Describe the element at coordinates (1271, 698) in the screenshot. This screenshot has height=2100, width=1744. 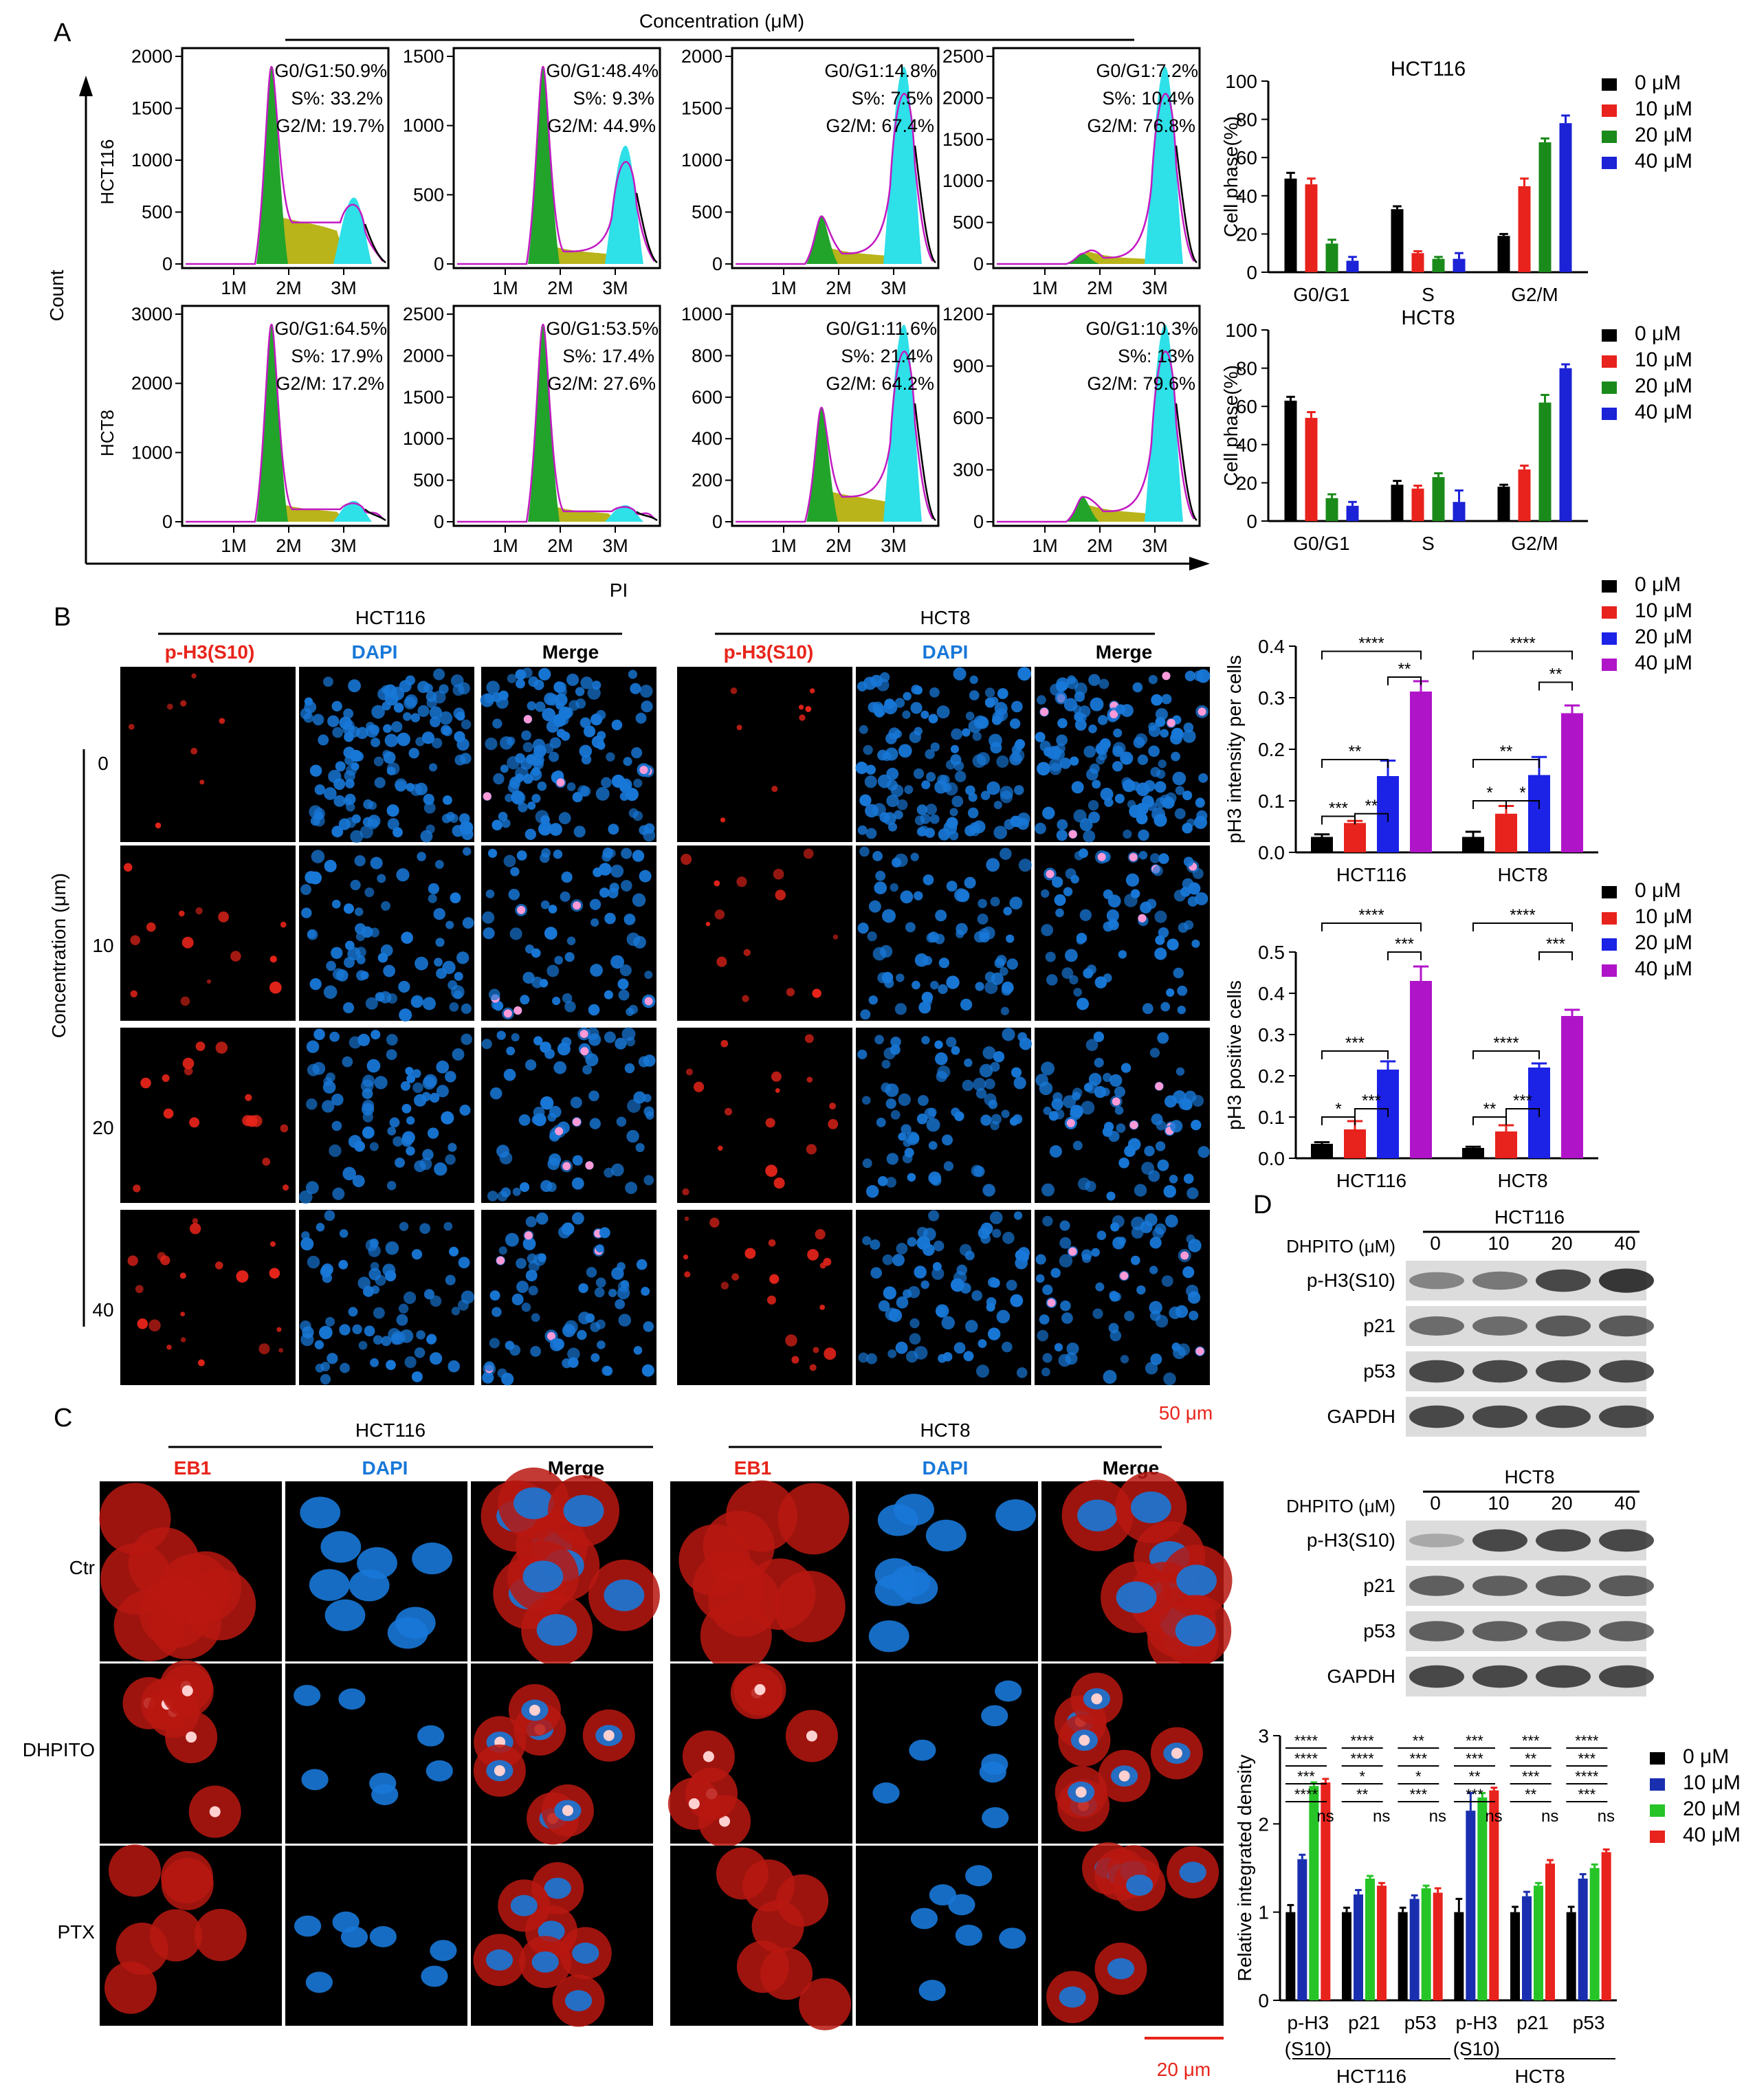
I see `bar-ytick-label: 0.3` at that location.